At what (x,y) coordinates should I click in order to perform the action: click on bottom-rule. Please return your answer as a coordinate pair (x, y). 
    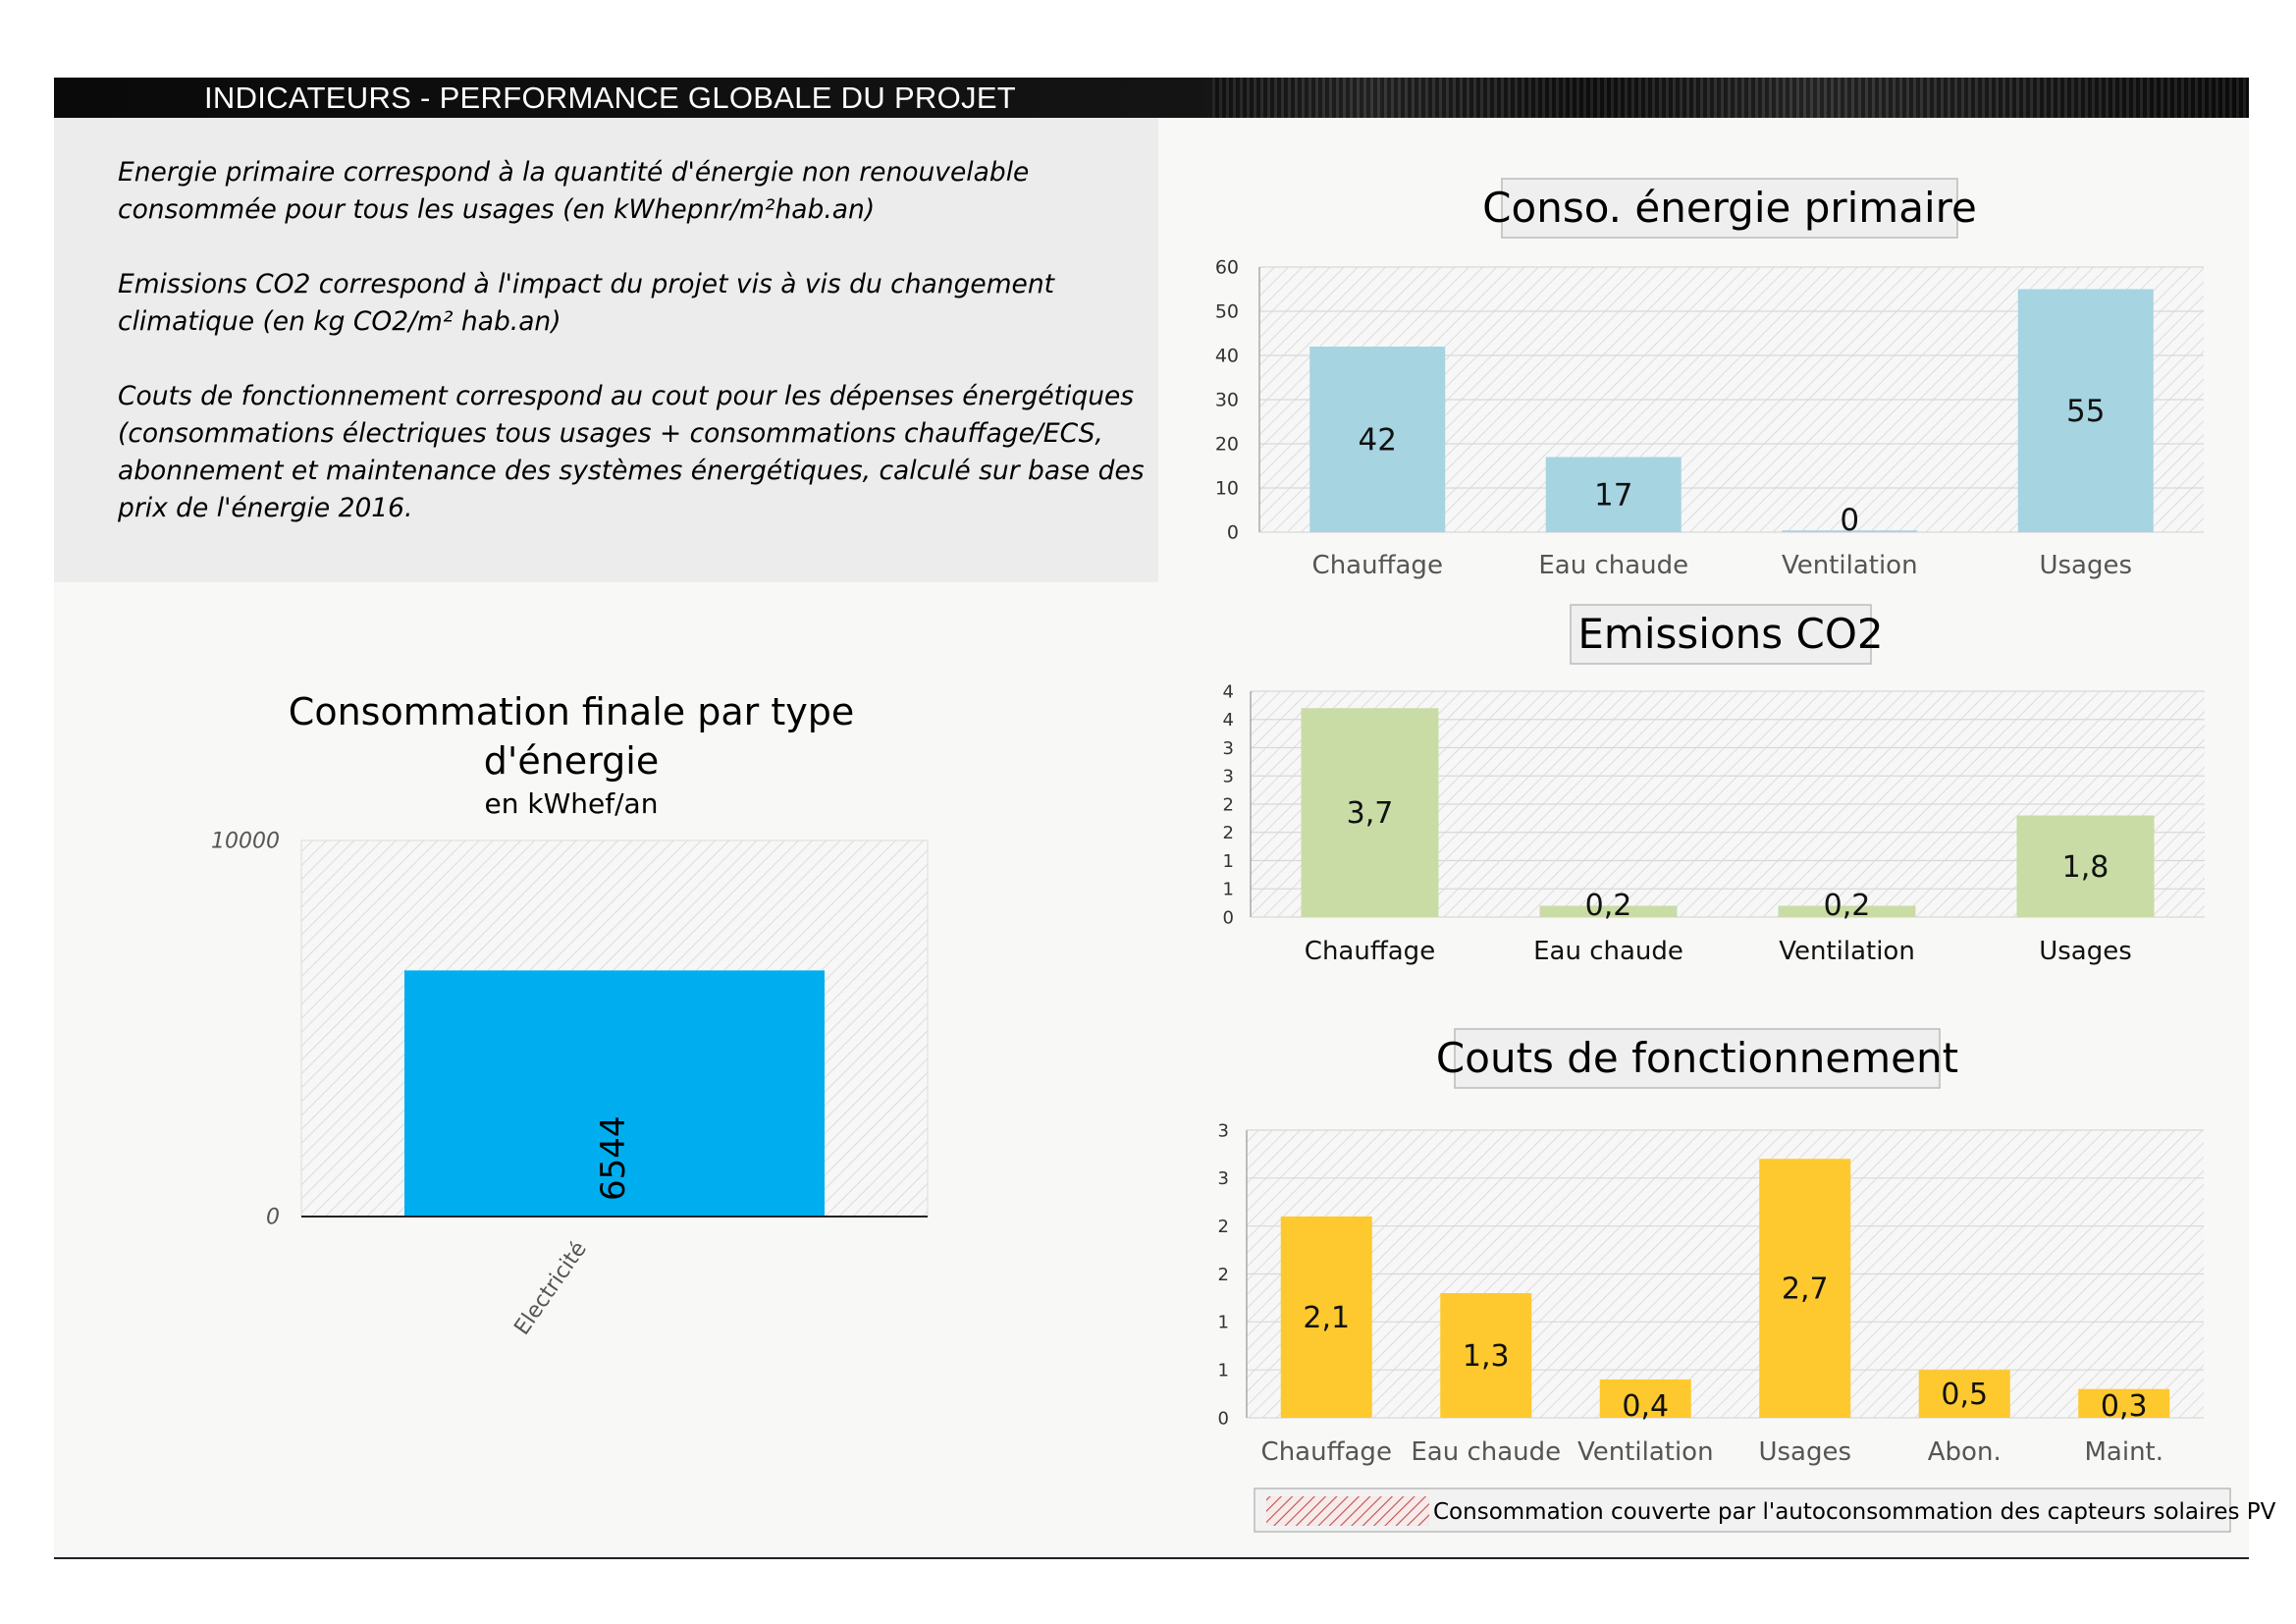
    Looking at the image, I should click on (1151, 1558).